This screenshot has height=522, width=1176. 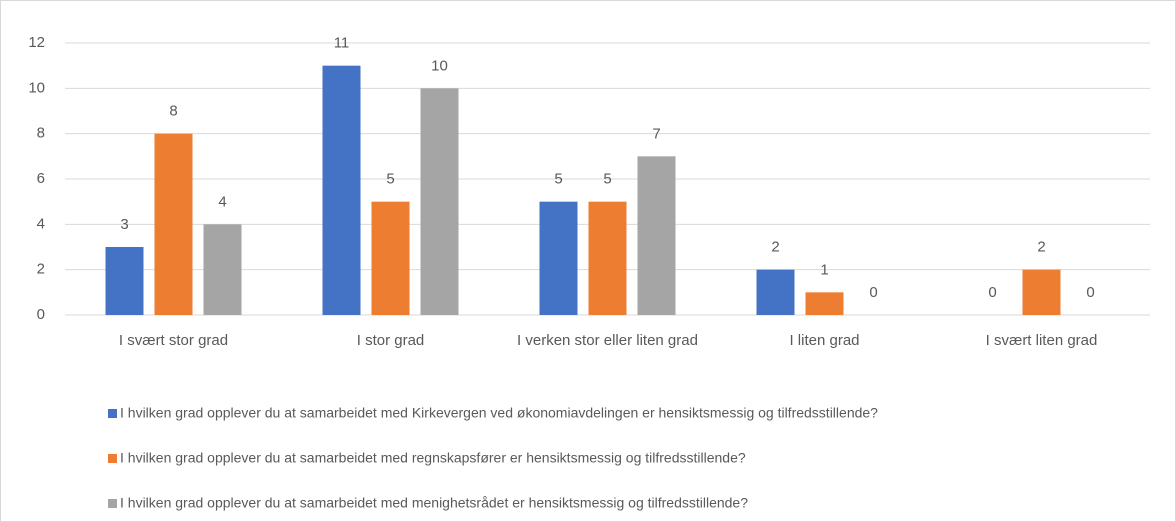 I want to click on x-tick-label: I liten grad, so click(x=824, y=340).